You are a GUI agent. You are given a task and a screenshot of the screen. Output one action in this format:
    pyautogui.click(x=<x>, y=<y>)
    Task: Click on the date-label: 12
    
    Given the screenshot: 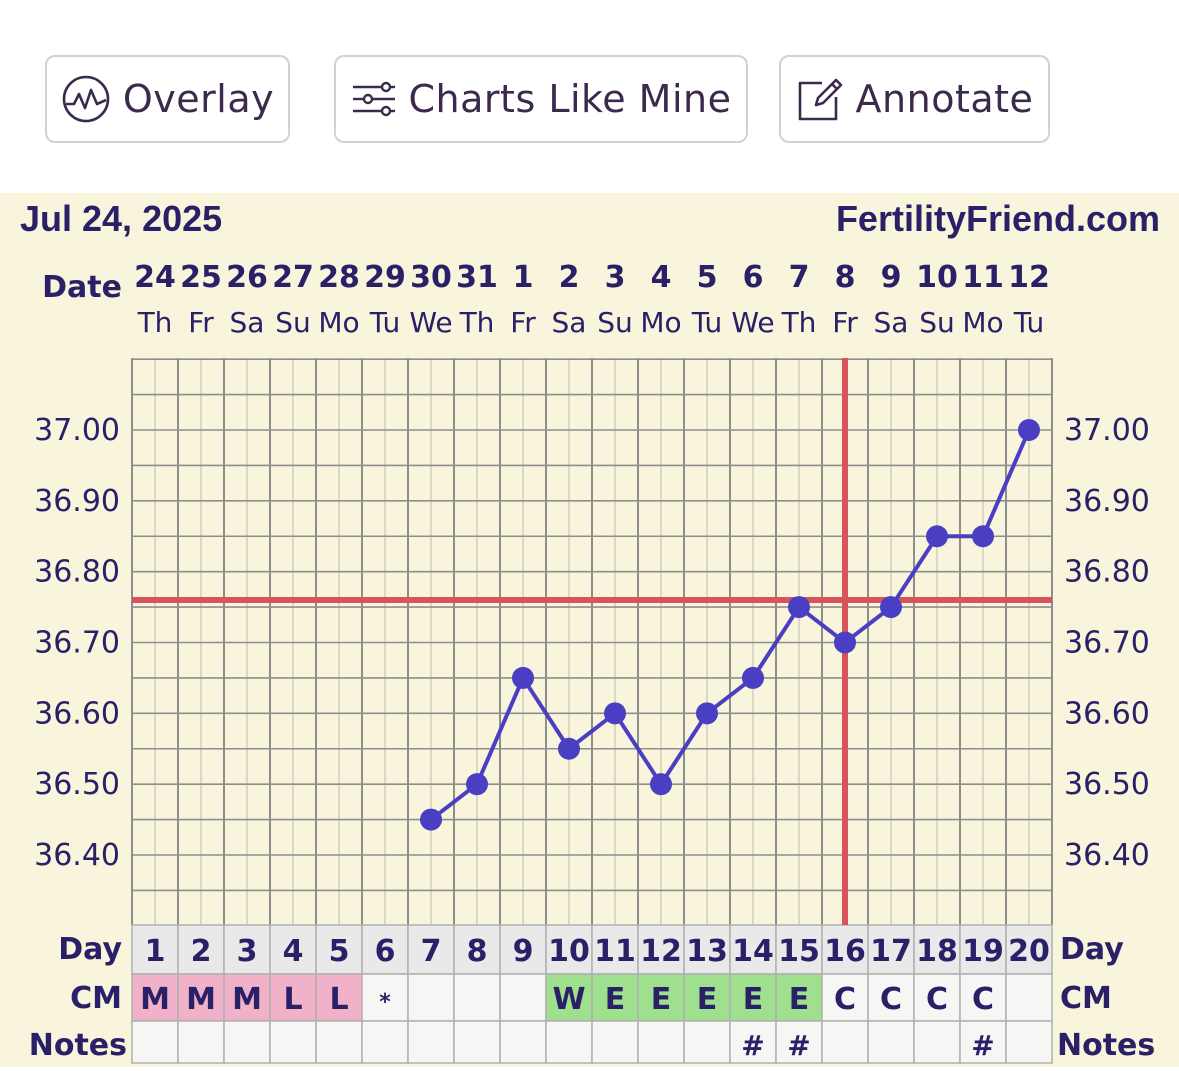 What is the action you would take?
    pyautogui.click(x=1029, y=277)
    